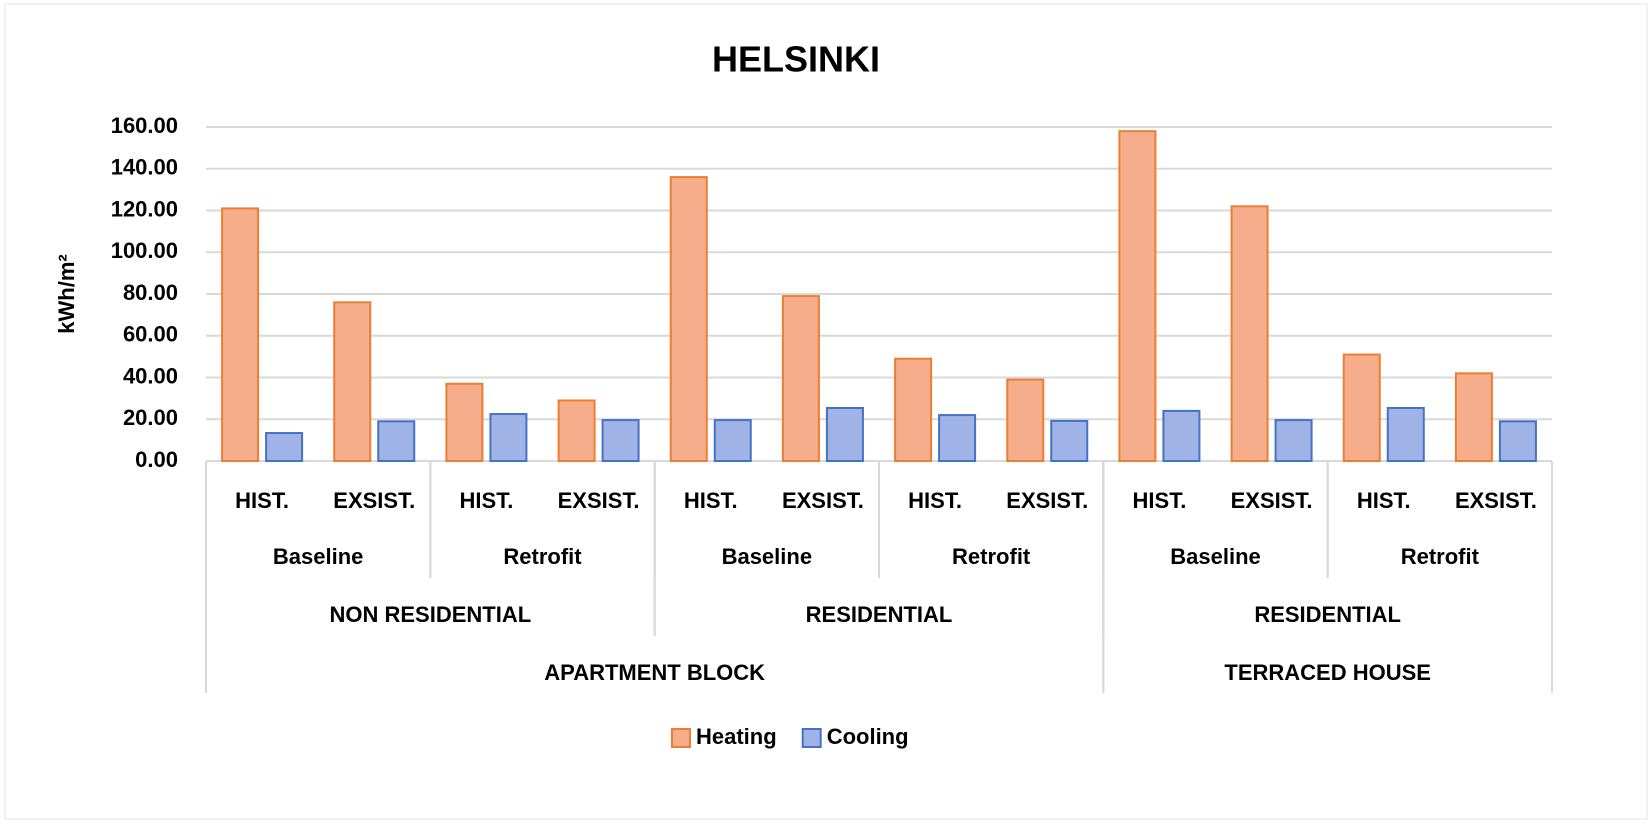  Describe the element at coordinates (796, 59) in the screenshot. I see `chart-title: HELSINKI` at that location.